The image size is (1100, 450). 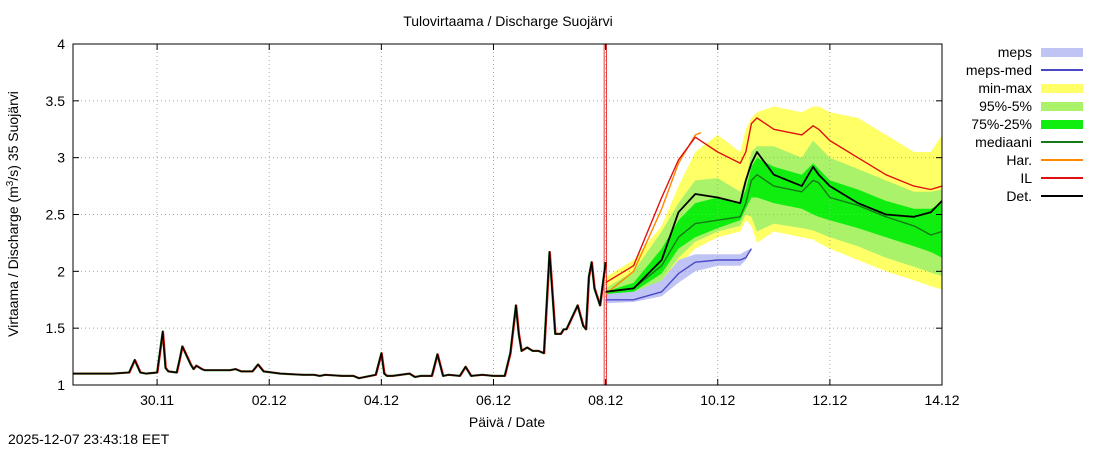 I want to click on band-meps, so click(x=678, y=276).